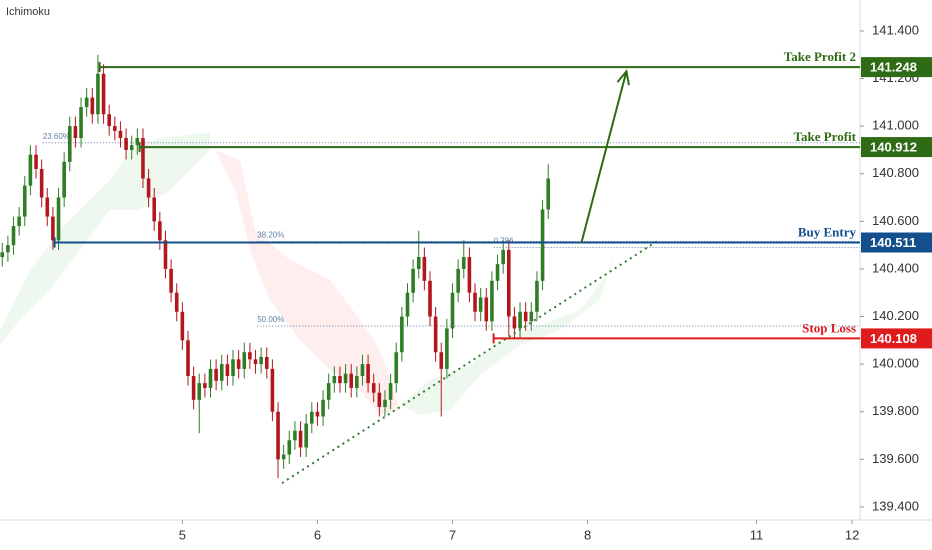  What do you see at coordinates (820, 56) in the screenshot?
I see `level-name: Take Profit 2` at bounding box center [820, 56].